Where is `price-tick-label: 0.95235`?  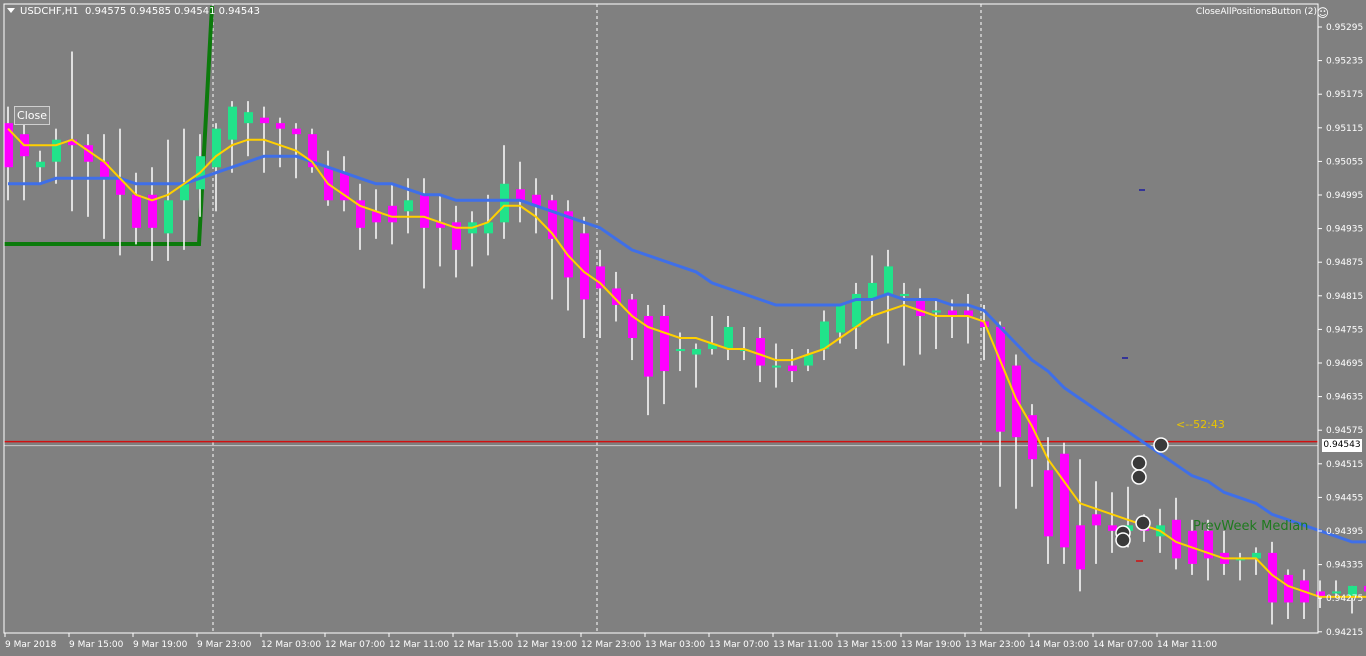 price-tick-label: 0.95235 is located at coordinates (1344, 62).